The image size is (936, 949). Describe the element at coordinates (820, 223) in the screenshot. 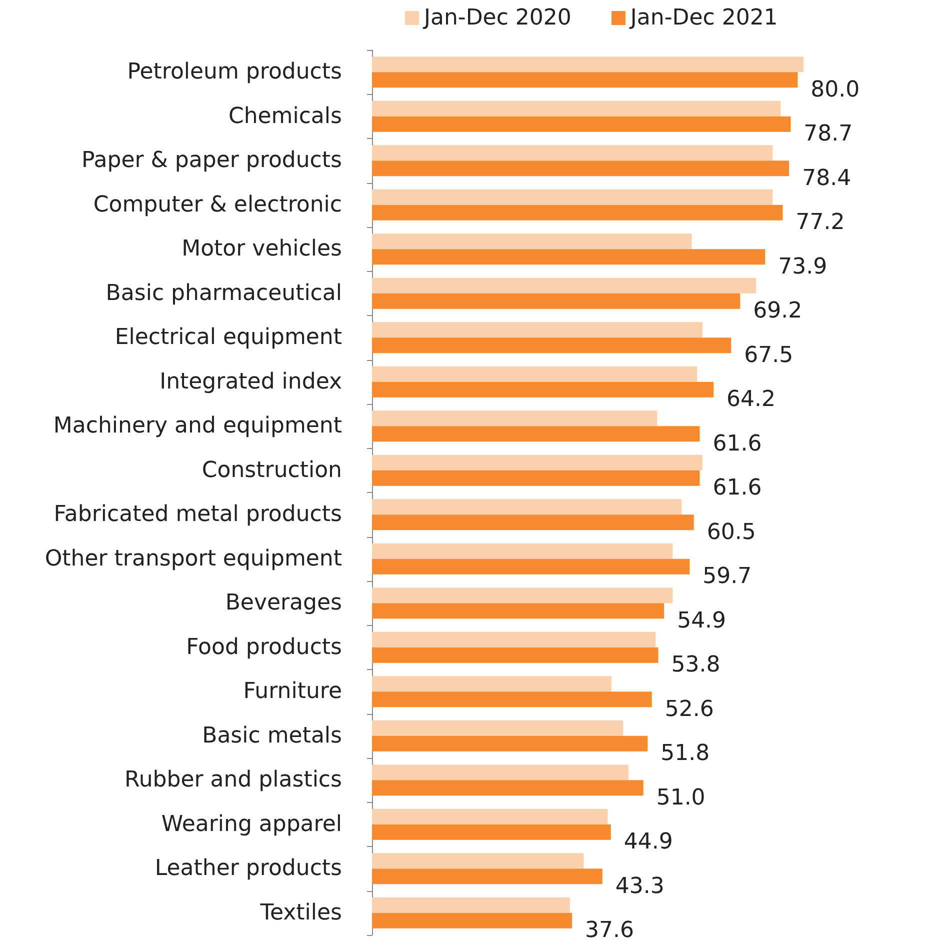

I see `data-label: 77.2` at that location.